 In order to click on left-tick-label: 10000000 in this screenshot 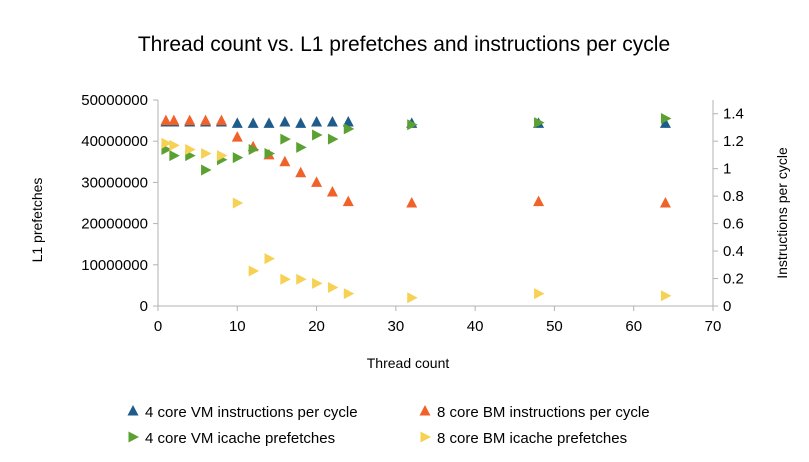, I will do `click(114, 265)`.